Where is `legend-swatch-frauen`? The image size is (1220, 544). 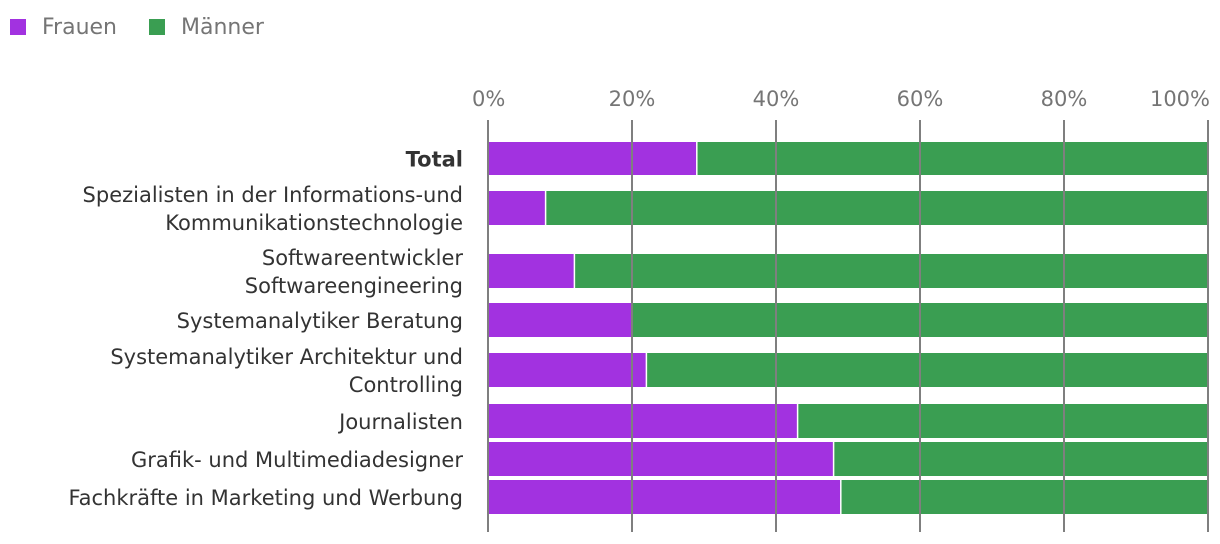 legend-swatch-frauen is located at coordinates (18, 27).